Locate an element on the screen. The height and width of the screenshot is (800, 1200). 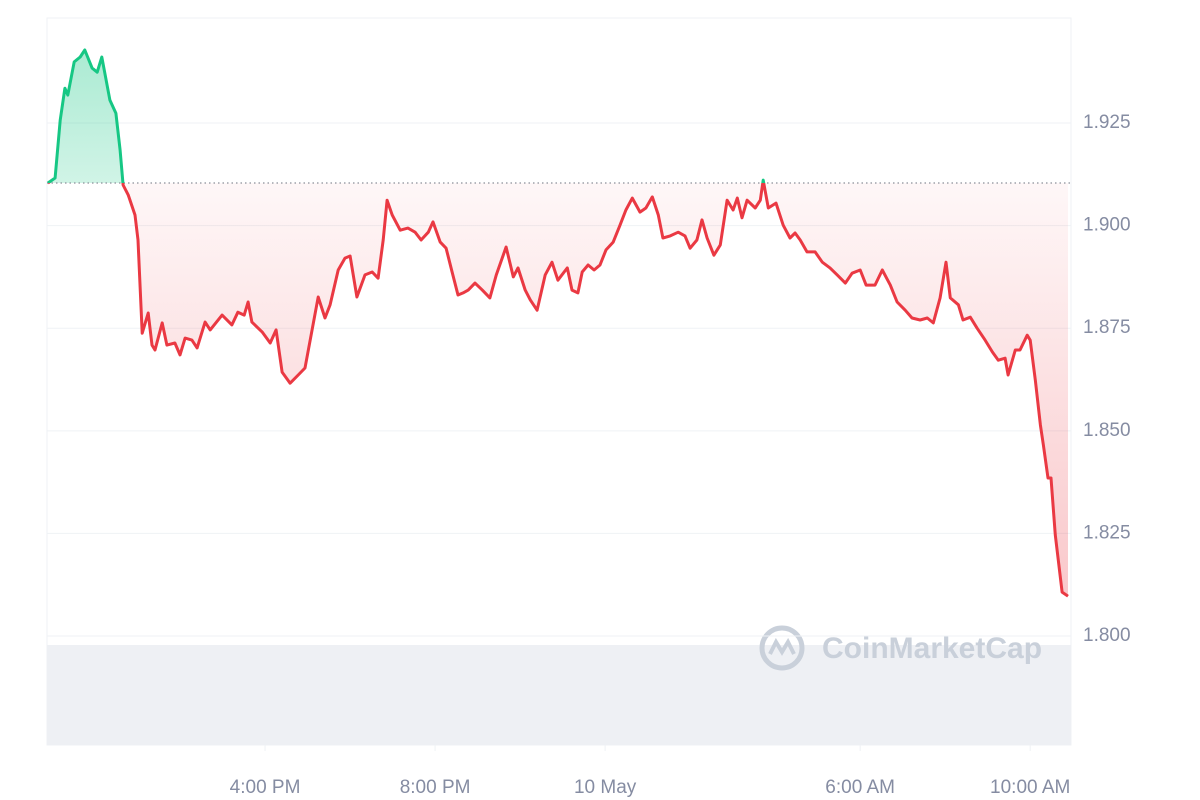
volume-band is located at coordinates (559, 695).